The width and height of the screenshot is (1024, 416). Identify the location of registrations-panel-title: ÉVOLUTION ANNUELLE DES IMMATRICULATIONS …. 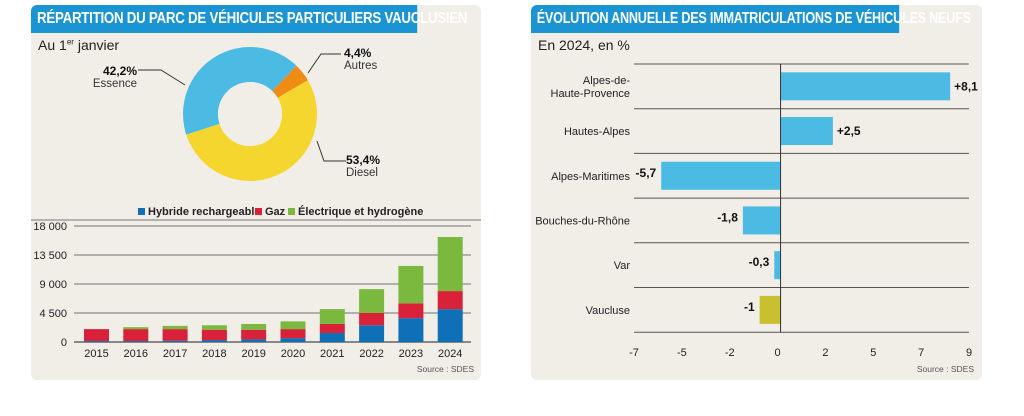
(751, 19).